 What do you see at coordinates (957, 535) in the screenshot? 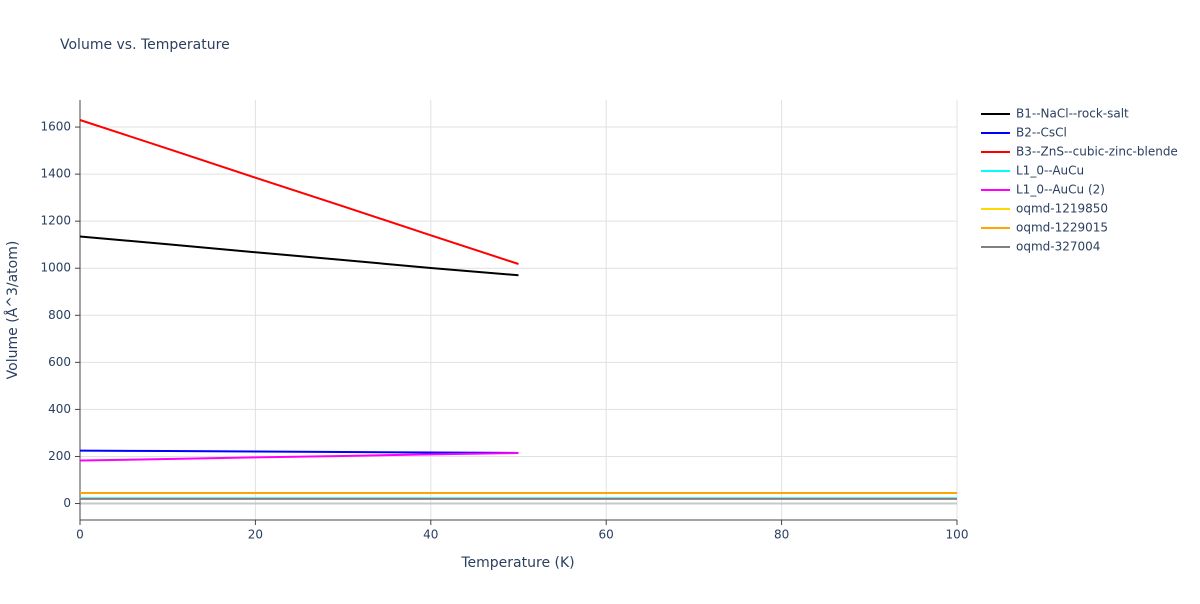
I see `x-tick-label: 100` at bounding box center [957, 535].